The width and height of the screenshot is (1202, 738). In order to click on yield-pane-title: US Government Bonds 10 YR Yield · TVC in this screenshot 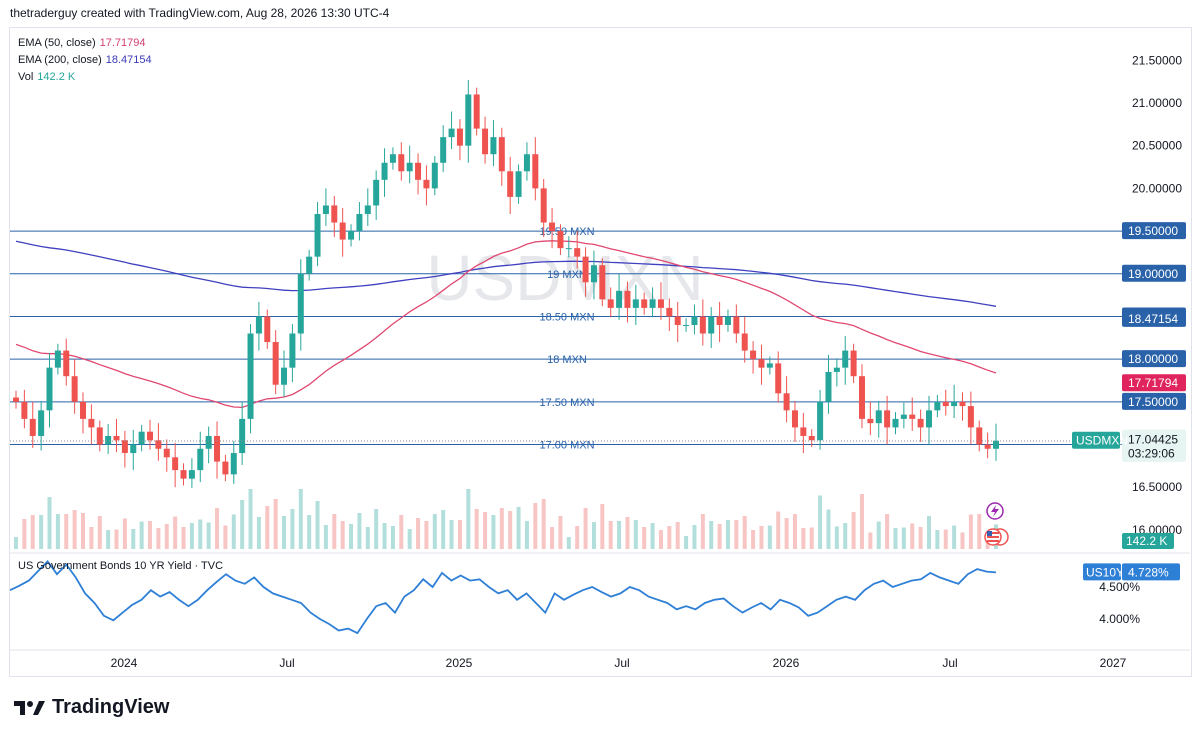, I will do `click(121, 566)`.